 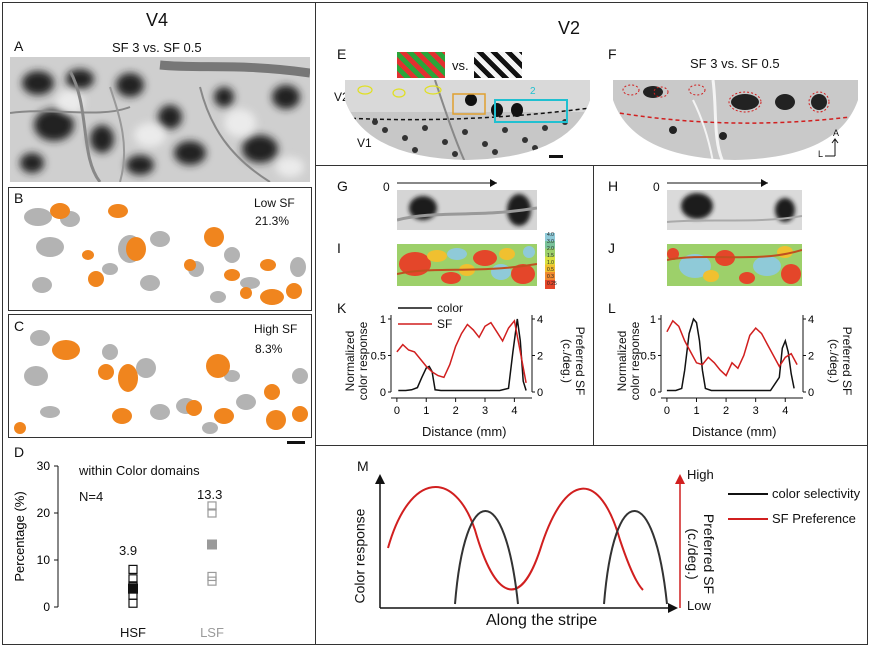 What do you see at coordinates (836, 133) in the screenshot?
I see `compass-a-label: A` at bounding box center [836, 133].